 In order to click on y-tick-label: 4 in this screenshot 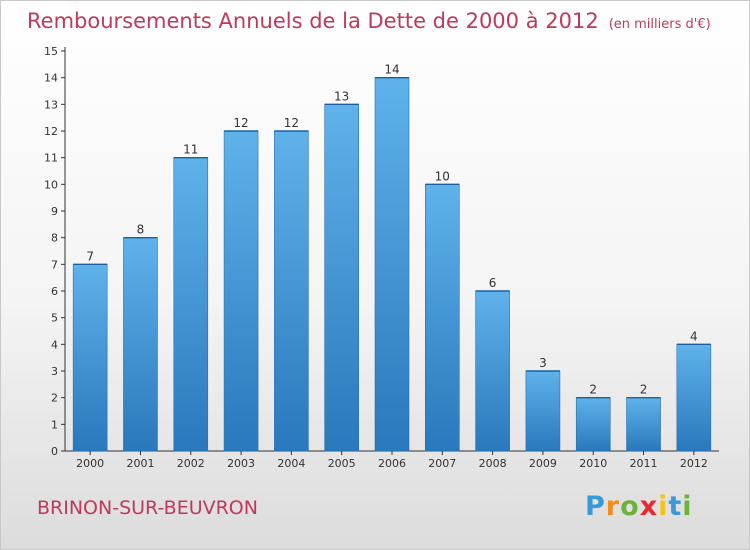, I will do `click(54, 344)`.